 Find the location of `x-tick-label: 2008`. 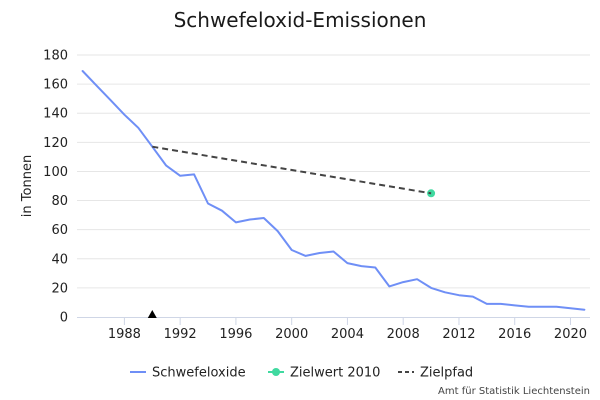

x-tick-label: 2008 is located at coordinates (403, 334).